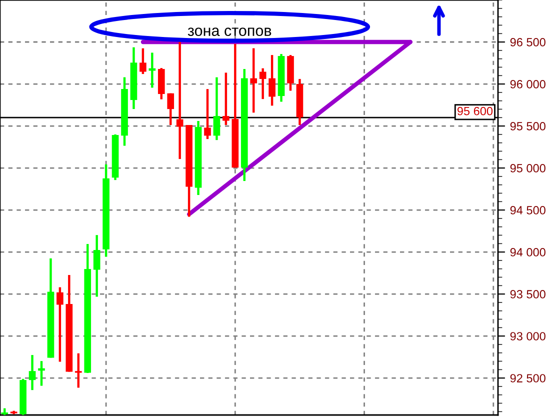  I want to click on y-tick-label: 95 500, so click(528, 126).